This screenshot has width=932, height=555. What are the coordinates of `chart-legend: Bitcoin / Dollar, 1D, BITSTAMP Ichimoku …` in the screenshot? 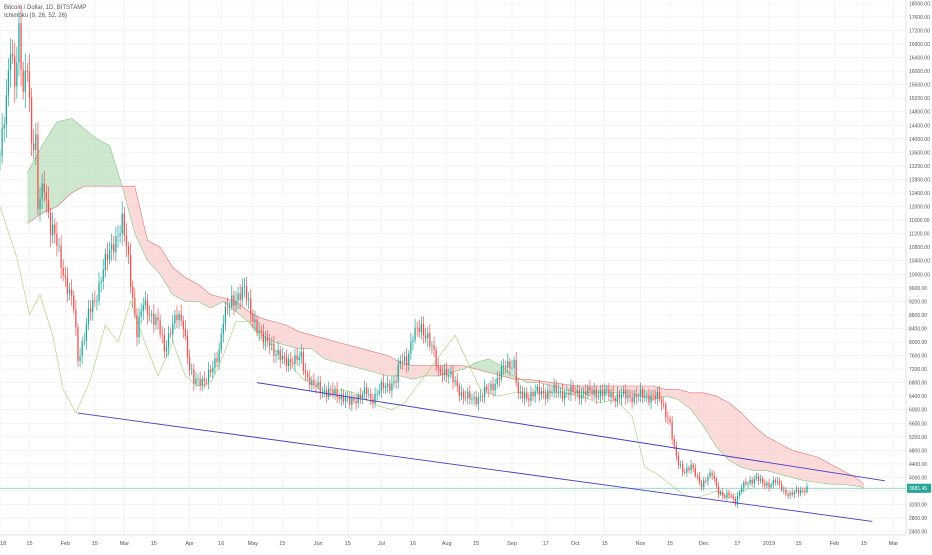 It's located at (45, 12).